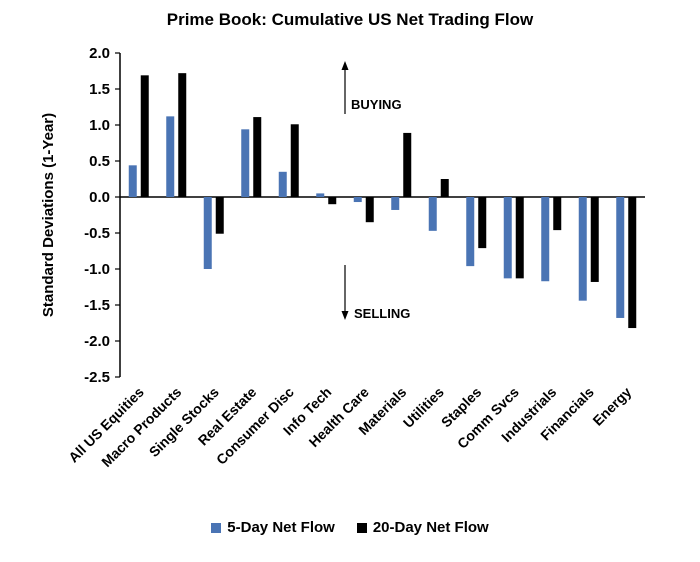 This screenshot has width=700, height=562. What do you see at coordinates (99, 197) in the screenshot?
I see `y-tick-label: 0.0` at bounding box center [99, 197].